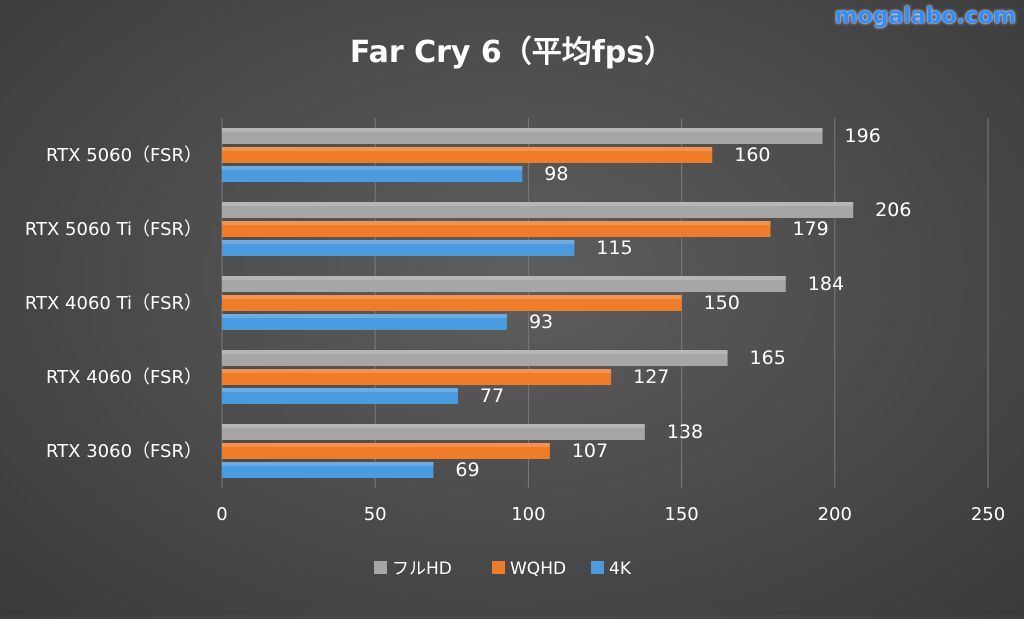 Image resolution: width=1024 pixels, height=619 pixels. I want to click on data-label: 93, so click(541, 322).